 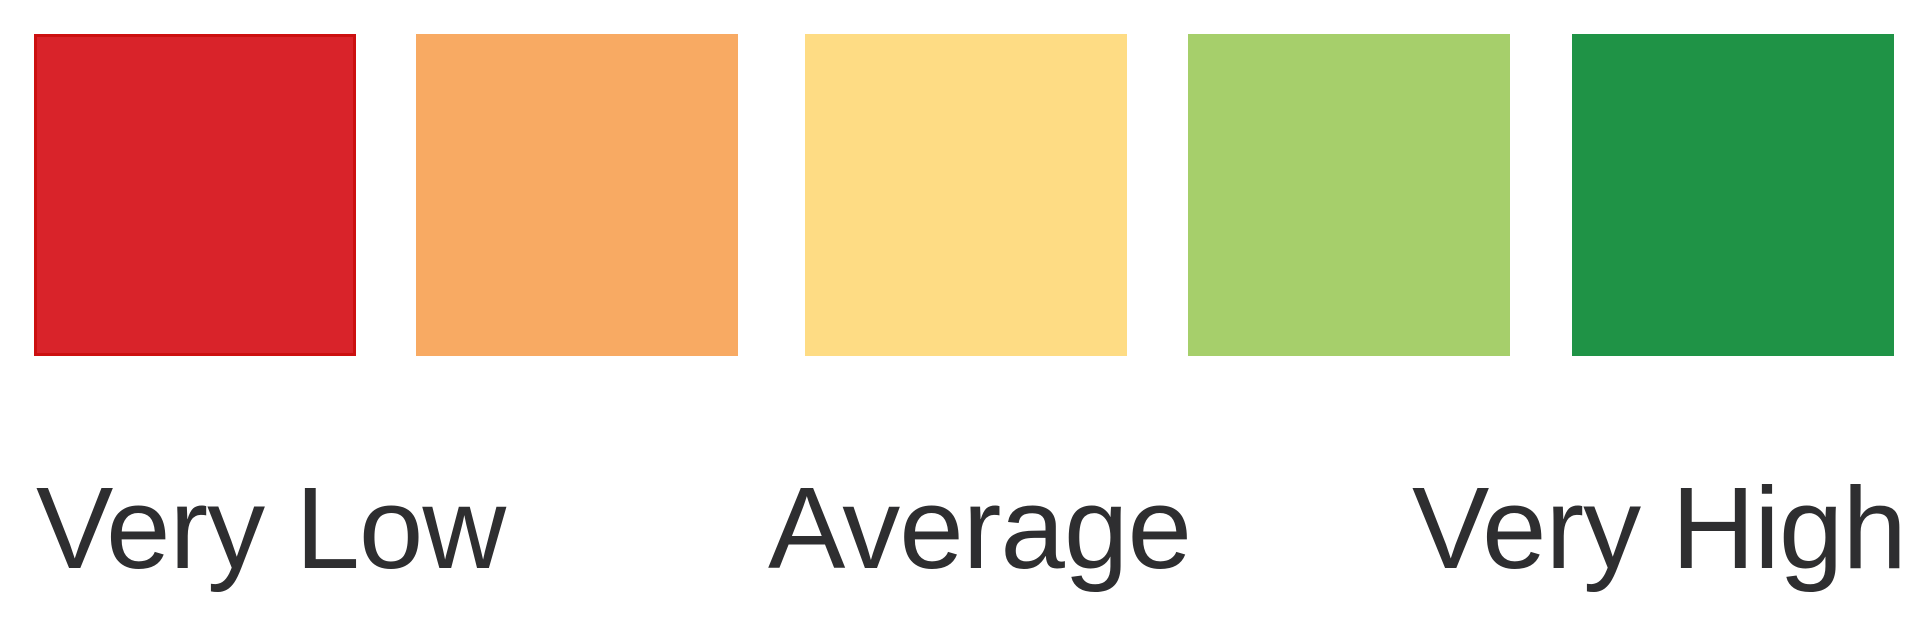 I want to click on label-average: Average, so click(x=980, y=528).